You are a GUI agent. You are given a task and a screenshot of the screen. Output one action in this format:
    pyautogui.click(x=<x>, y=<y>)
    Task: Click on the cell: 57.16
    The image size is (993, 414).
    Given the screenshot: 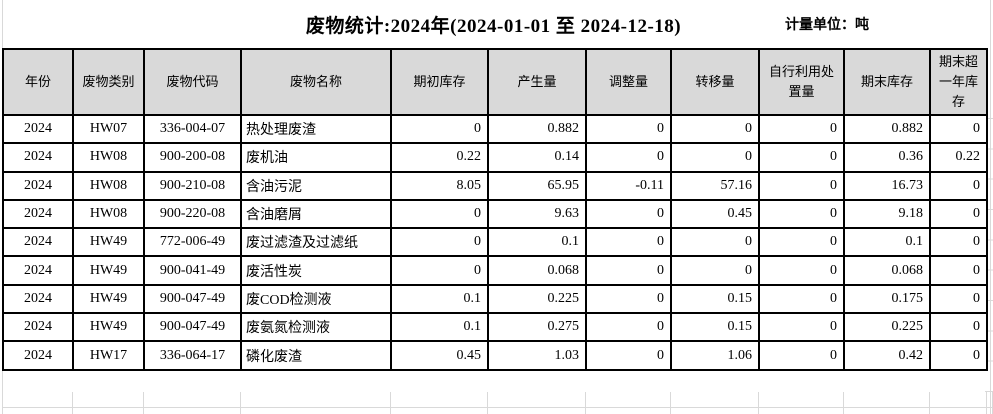 What is the action you would take?
    pyautogui.click(x=715, y=185)
    